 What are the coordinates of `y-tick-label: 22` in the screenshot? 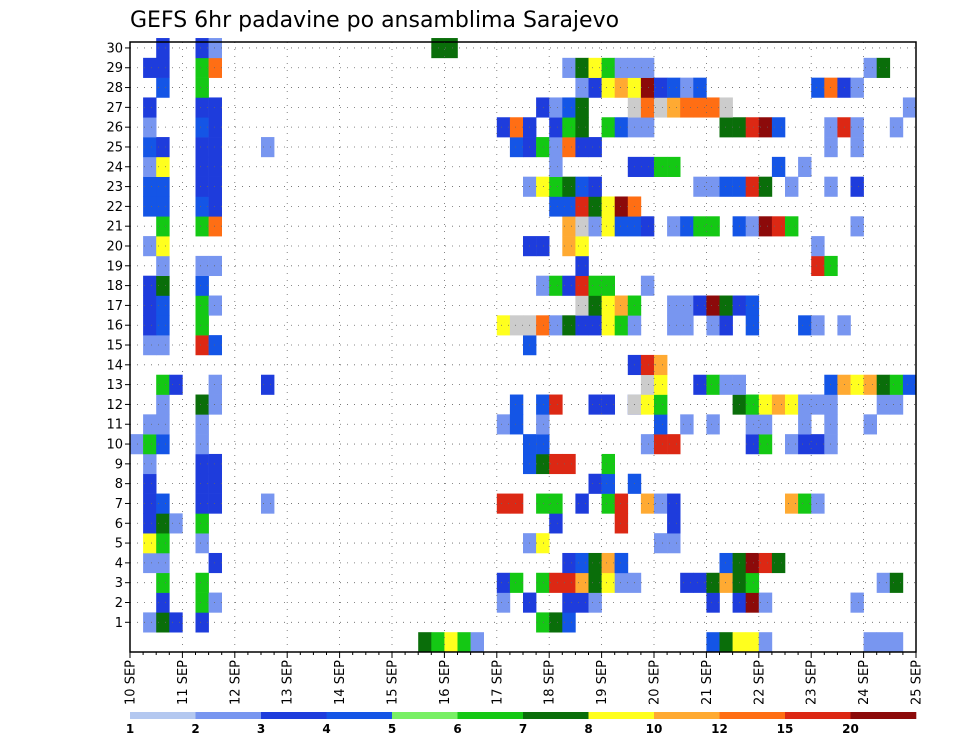 It's located at (114, 207).